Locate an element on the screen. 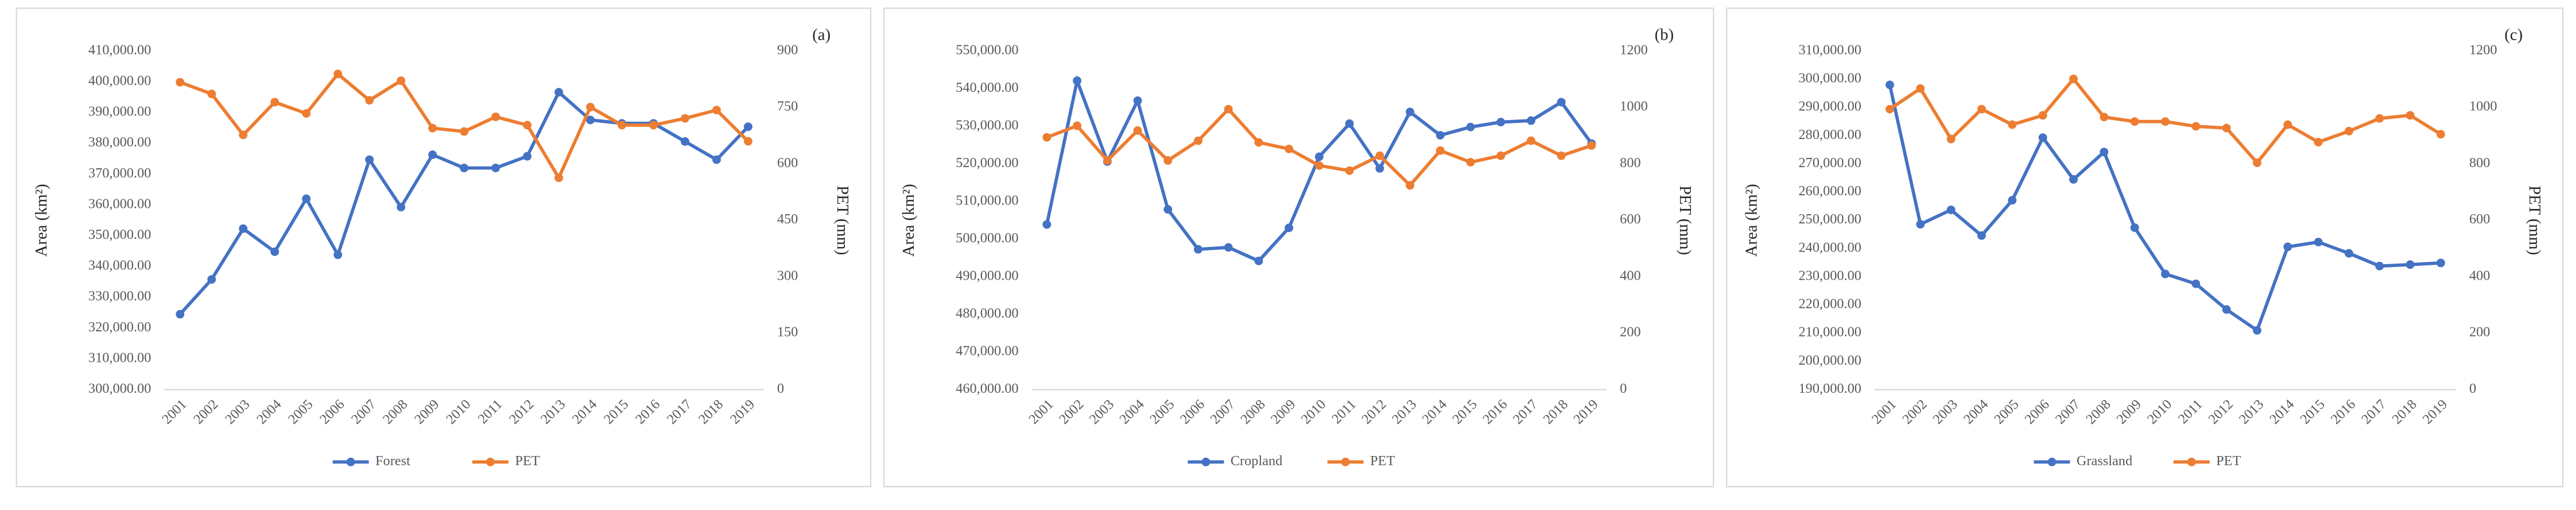 The height and width of the screenshot is (510, 2576). y-tick-label: 280,000.00 is located at coordinates (1830, 134).